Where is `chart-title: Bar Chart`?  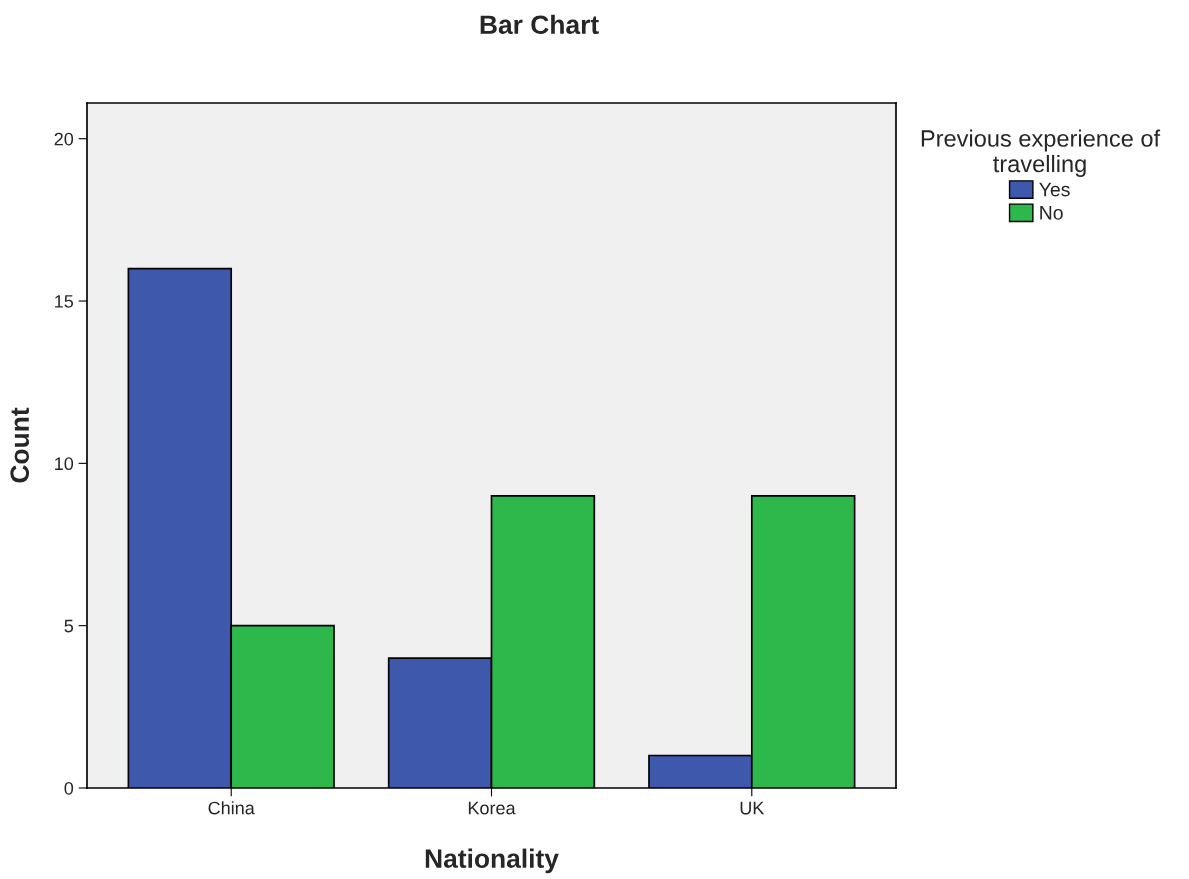 chart-title: Bar Chart is located at coordinates (539, 24).